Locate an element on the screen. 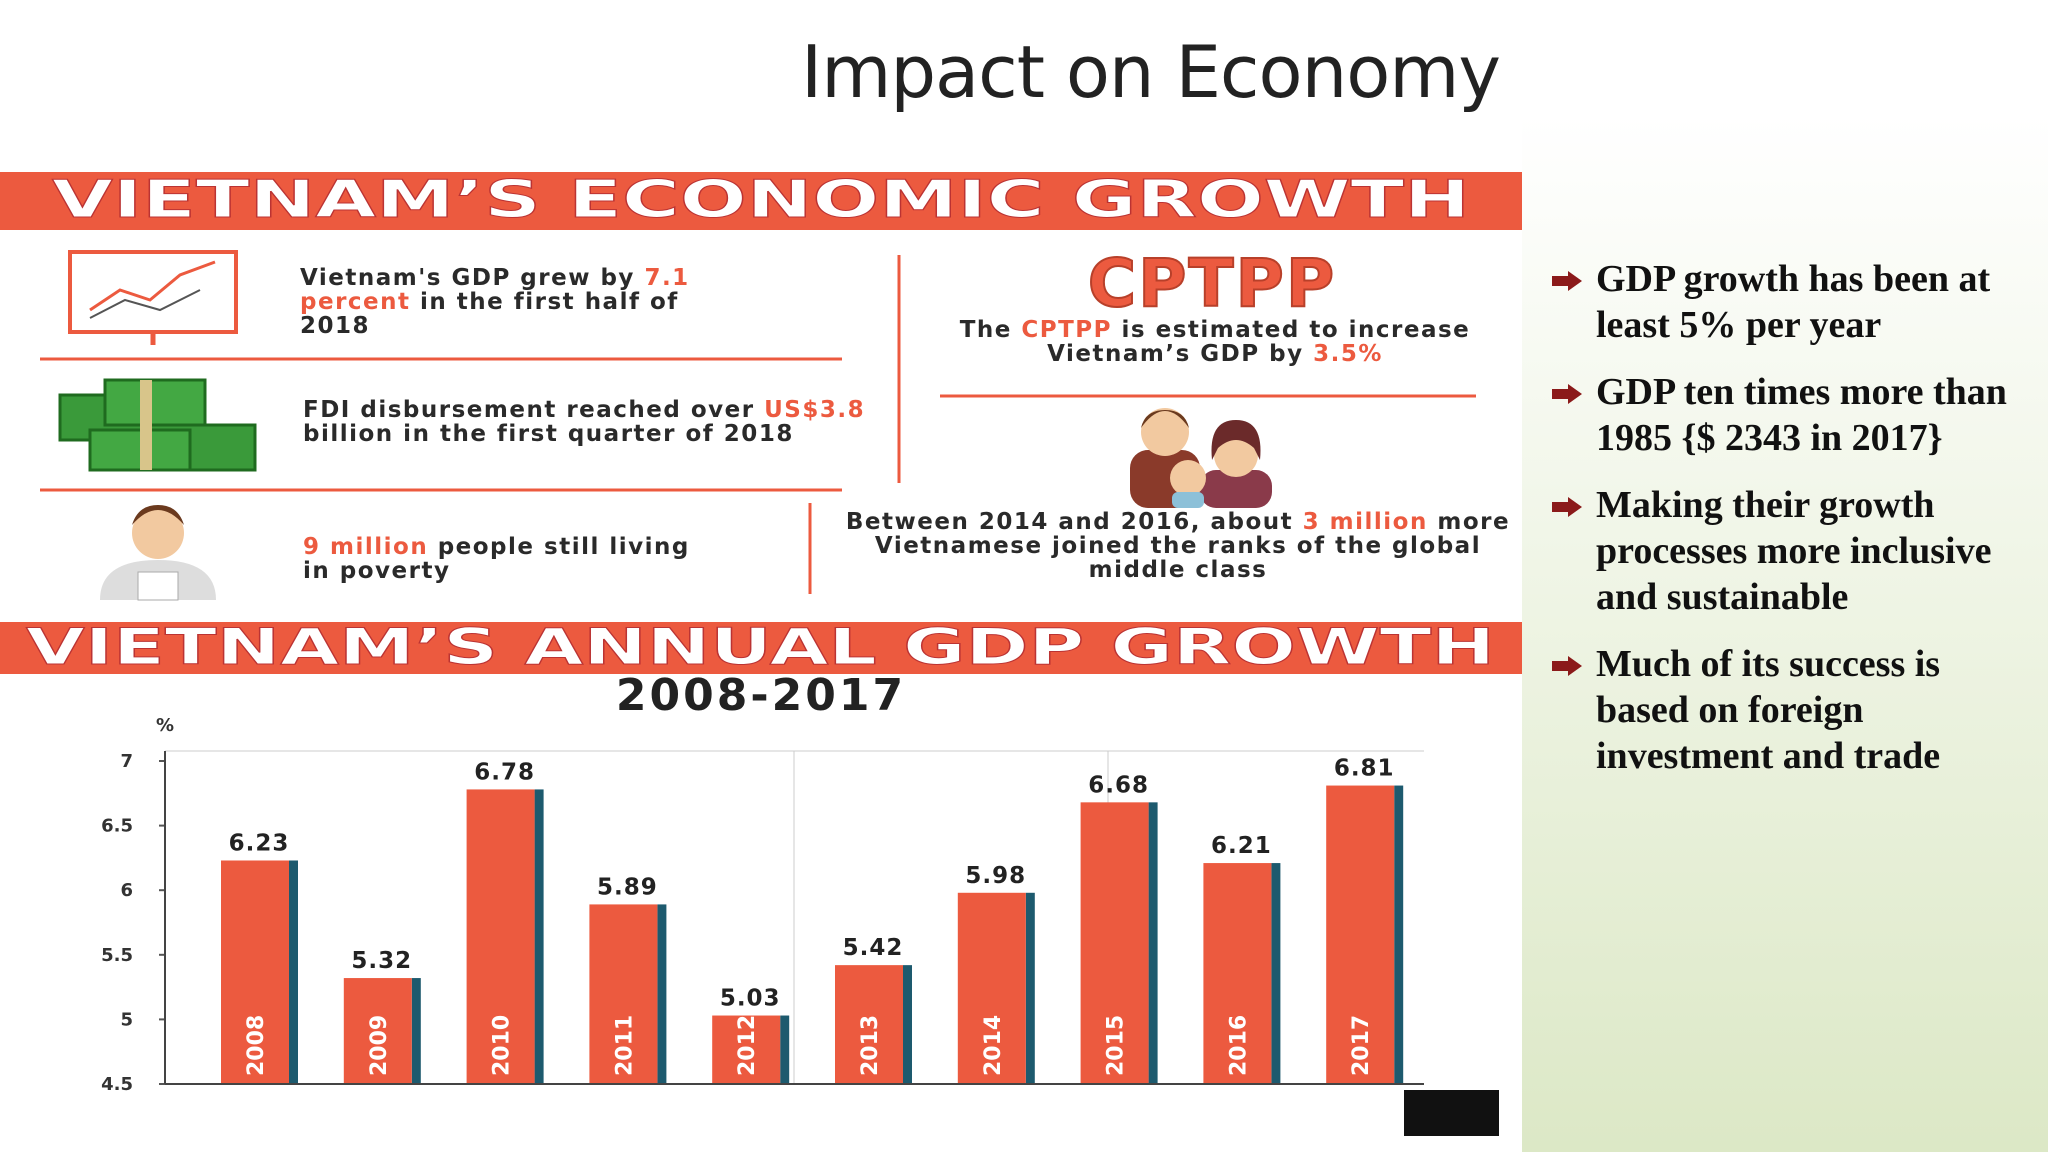 The width and height of the screenshot is (2048, 1152). y-tick-label: 7 is located at coordinates (126, 761).